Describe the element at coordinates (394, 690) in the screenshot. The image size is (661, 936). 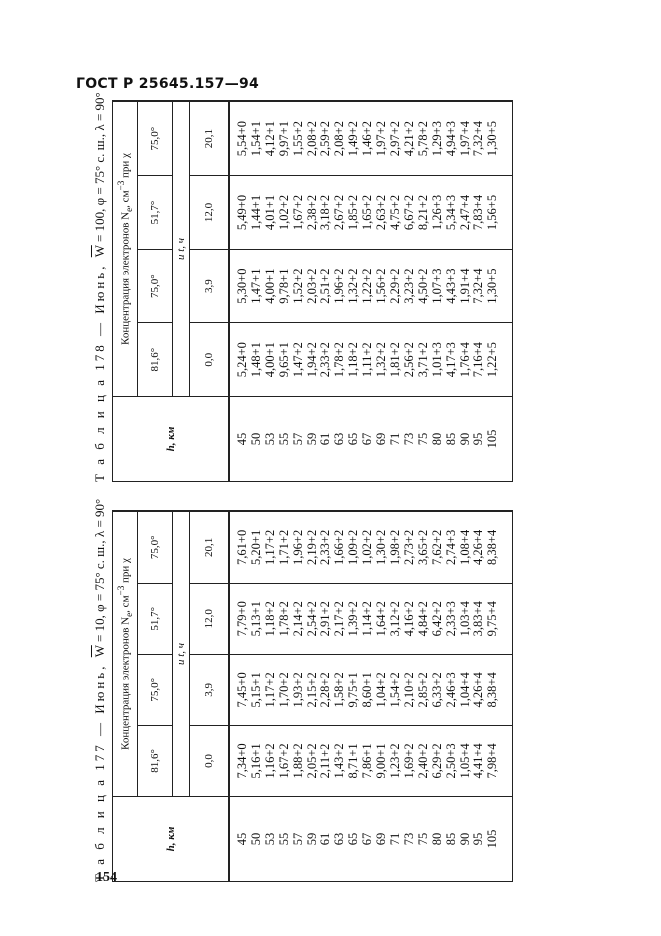
I see `table-cell: 1,54+2` at that location.